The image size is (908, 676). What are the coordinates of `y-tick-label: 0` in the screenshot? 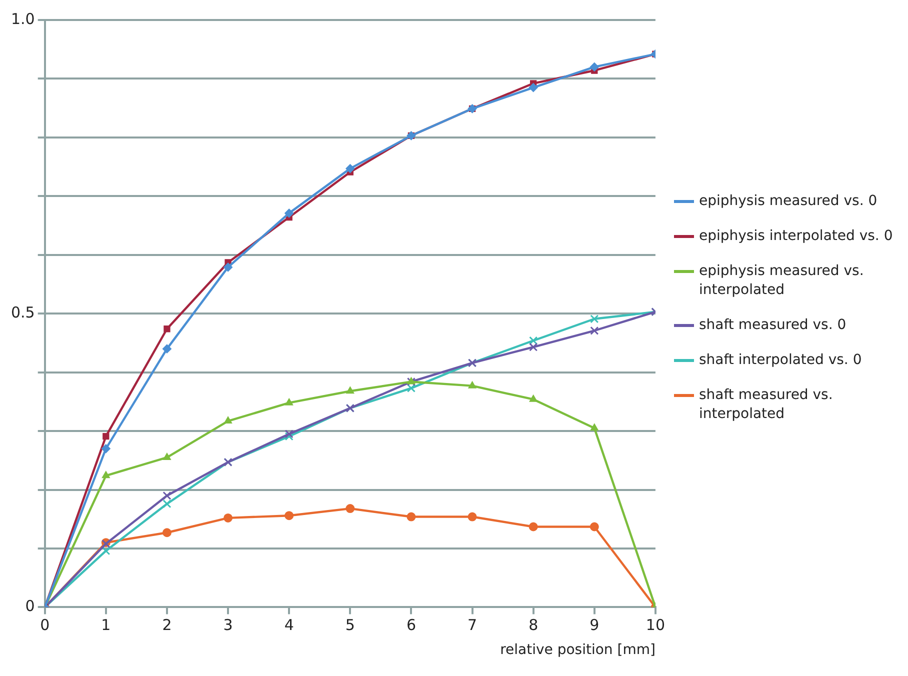 It's located at (30, 606).